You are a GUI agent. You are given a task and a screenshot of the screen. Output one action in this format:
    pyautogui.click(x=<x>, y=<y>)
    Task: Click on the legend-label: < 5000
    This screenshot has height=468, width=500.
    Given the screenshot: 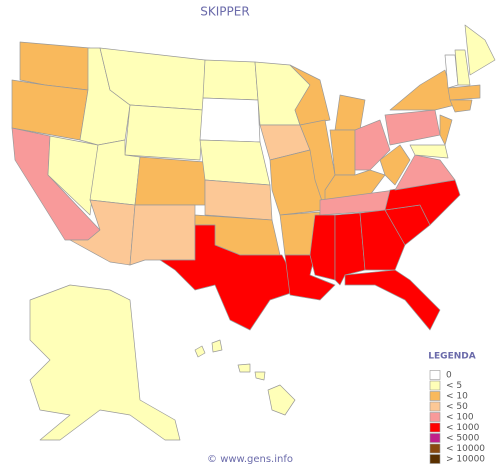 What is the action you would take?
    pyautogui.click(x=463, y=439)
    